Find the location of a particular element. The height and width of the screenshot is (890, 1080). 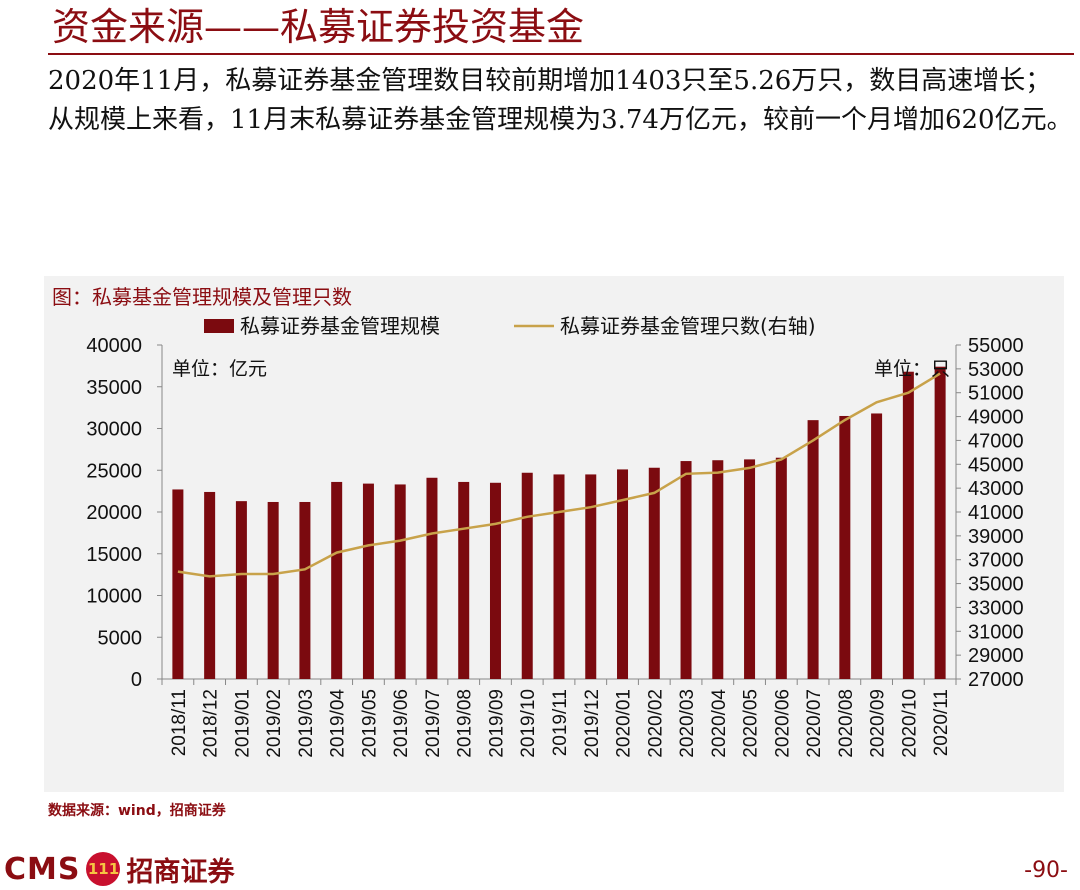

x-tick-label: 2019/06 is located at coordinates (401, 723).